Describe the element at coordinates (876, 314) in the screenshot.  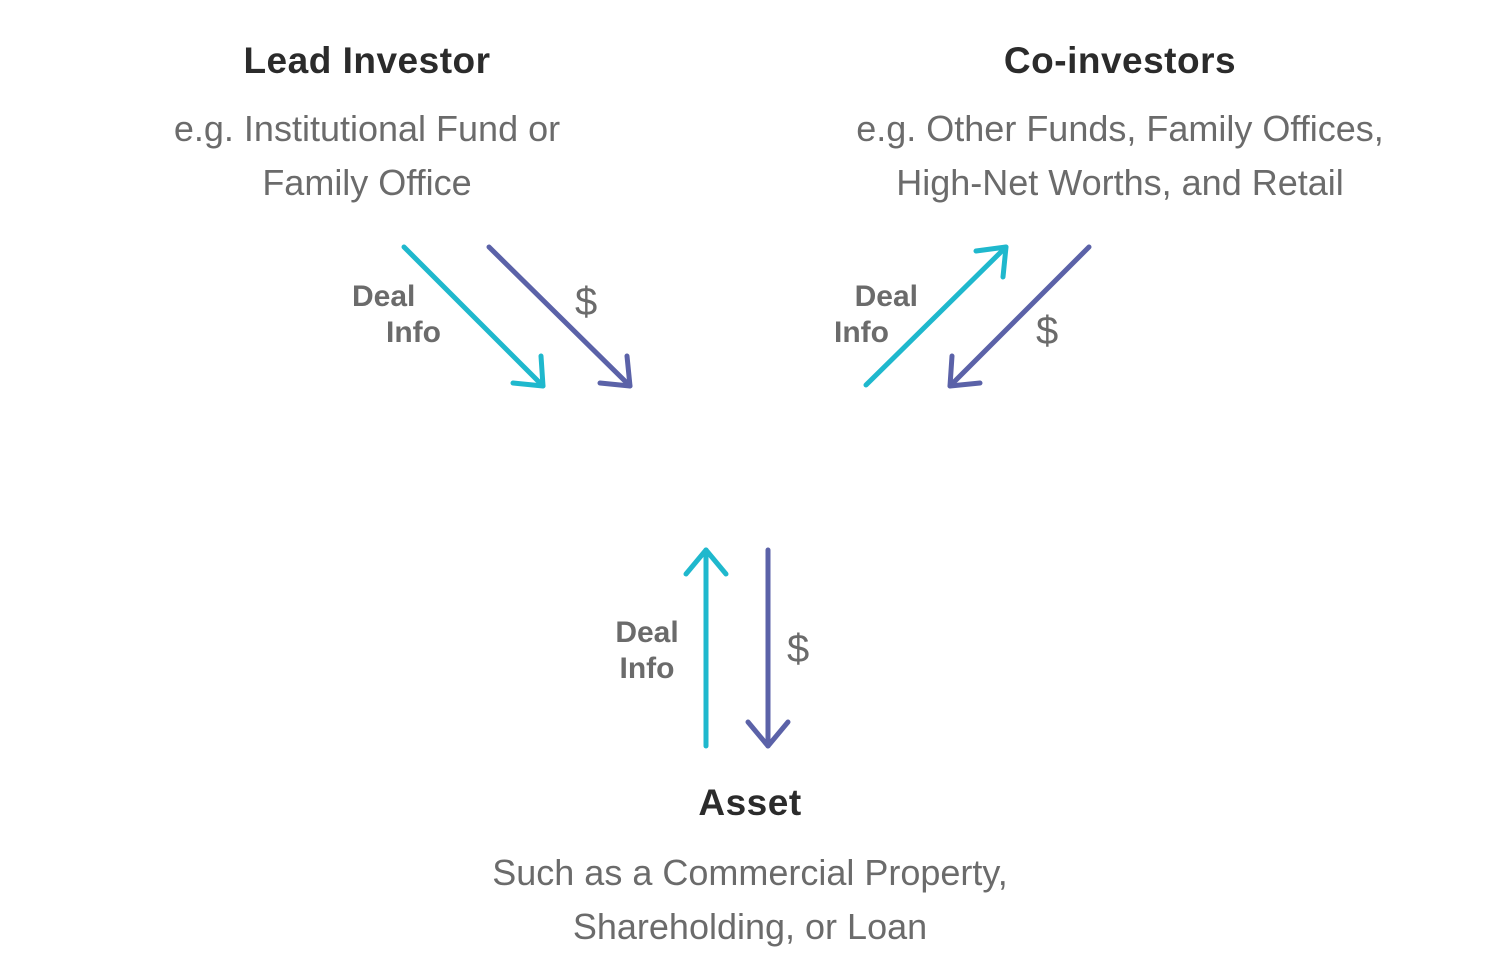
I see `coinv-deal-info-label: Deal Info` at that location.